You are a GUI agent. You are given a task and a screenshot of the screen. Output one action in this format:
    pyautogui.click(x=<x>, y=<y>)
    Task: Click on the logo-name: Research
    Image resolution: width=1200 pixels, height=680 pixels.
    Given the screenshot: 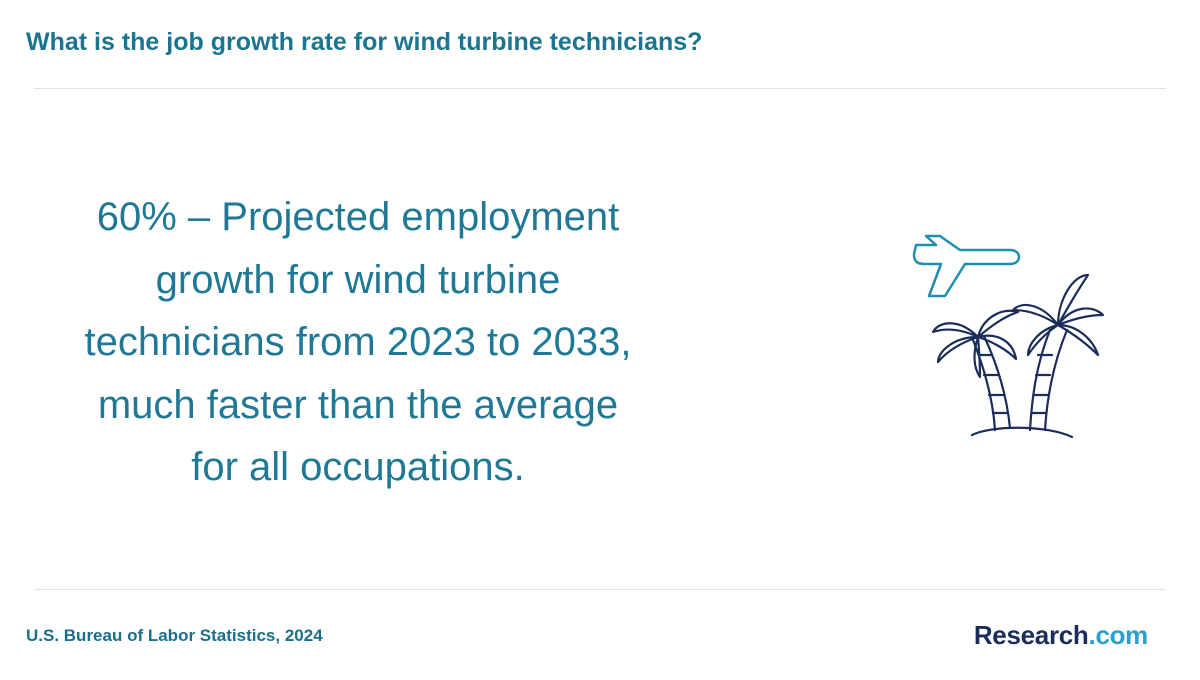 What is the action you would take?
    pyautogui.click(x=1031, y=635)
    